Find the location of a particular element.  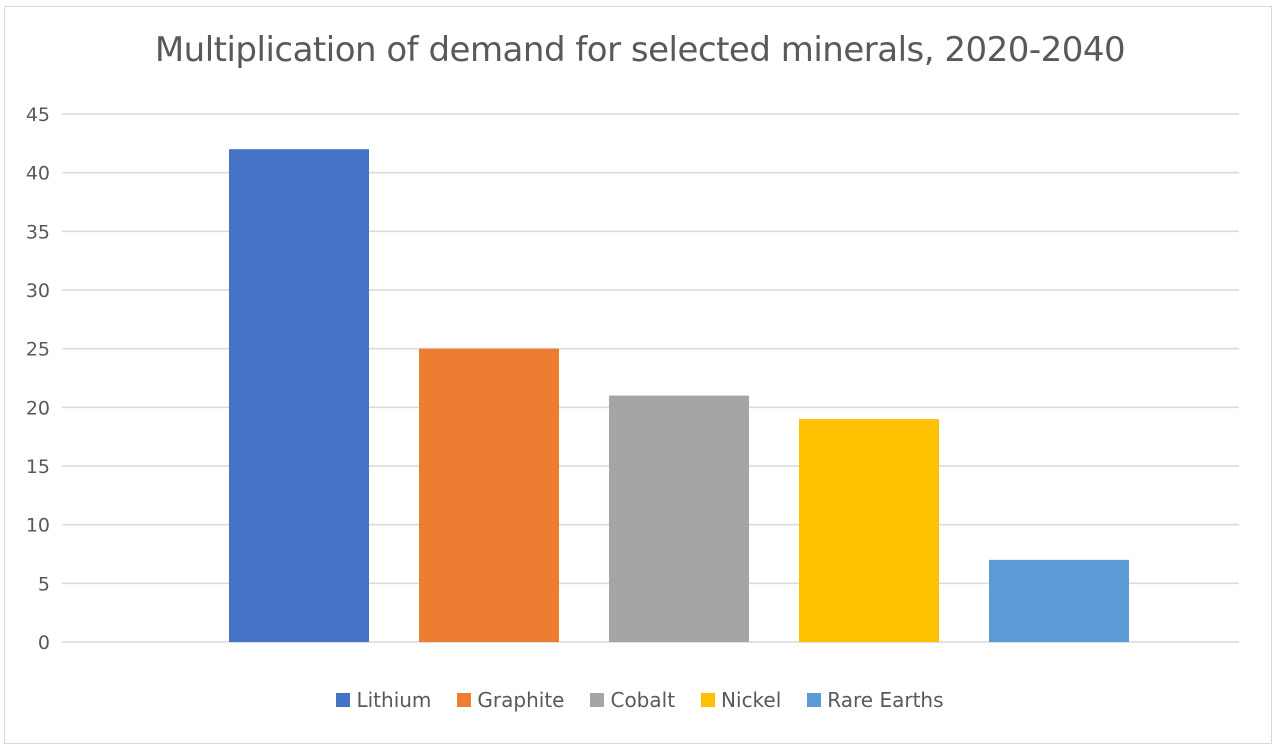

y-tick-label: 20 is located at coordinates (38, 408).